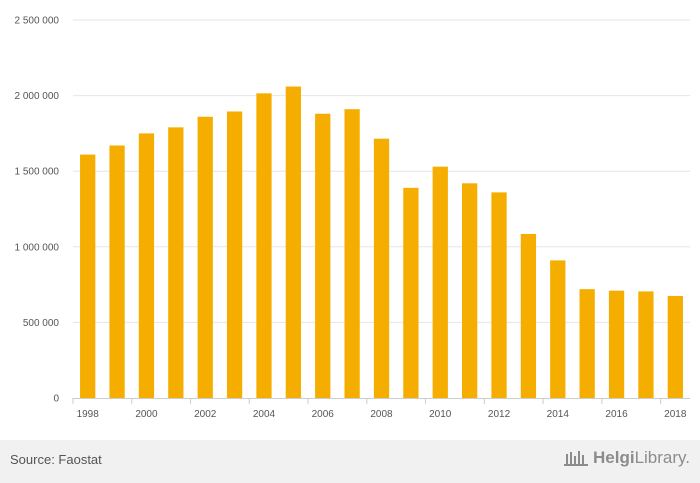 This screenshot has height=483, width=700. What do you see at coordinates (205, 257) in the screenshot?
I see `bar-2002` at bounding box center [205, 257].